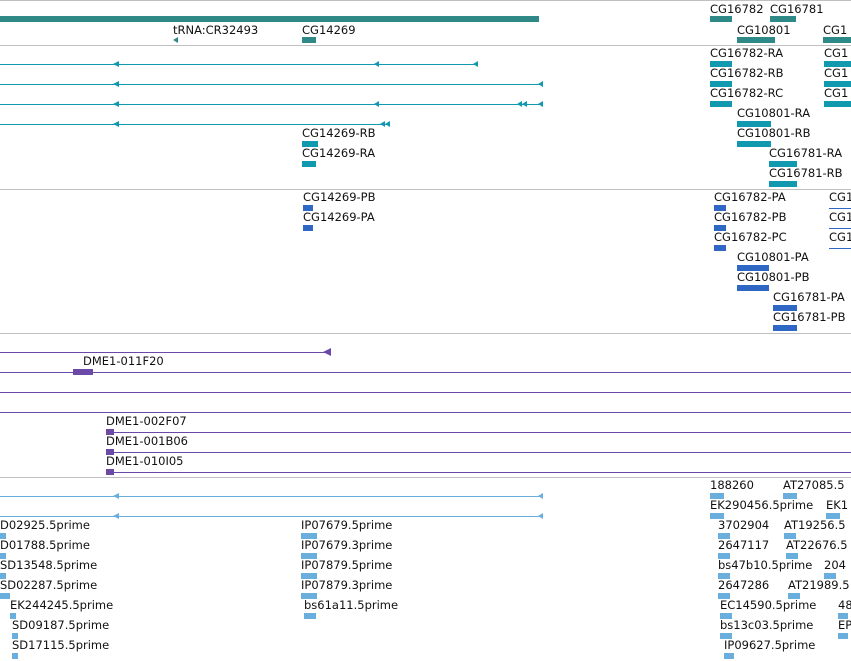  I want to click on protein-label: CG14269-PB, so click(339, 197).